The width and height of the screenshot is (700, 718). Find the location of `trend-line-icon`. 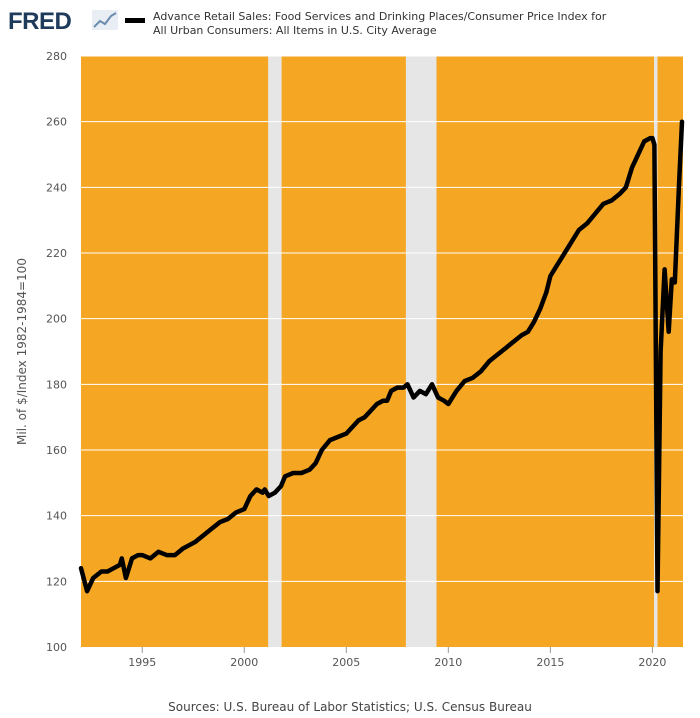

trend-line-icon is located at coordinates (105, 20).